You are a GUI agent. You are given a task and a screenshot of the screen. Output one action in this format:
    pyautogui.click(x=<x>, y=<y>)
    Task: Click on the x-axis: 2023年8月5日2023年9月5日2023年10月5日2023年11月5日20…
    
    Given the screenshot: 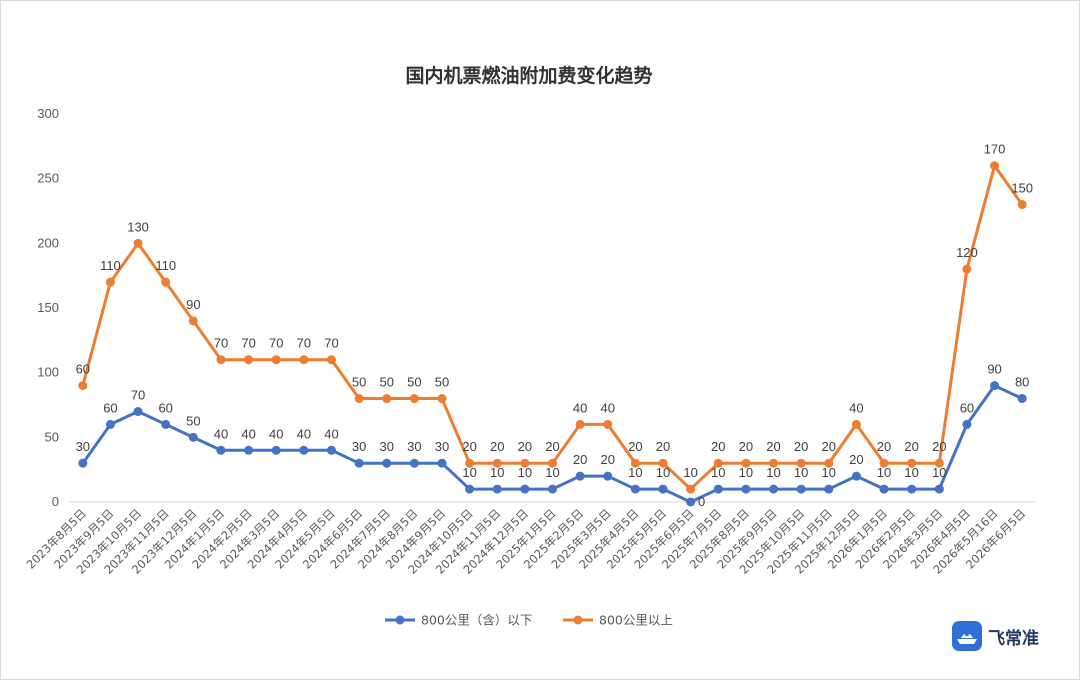 What is the action you would take?
    pyautogui.click(x=530, y=539)
    